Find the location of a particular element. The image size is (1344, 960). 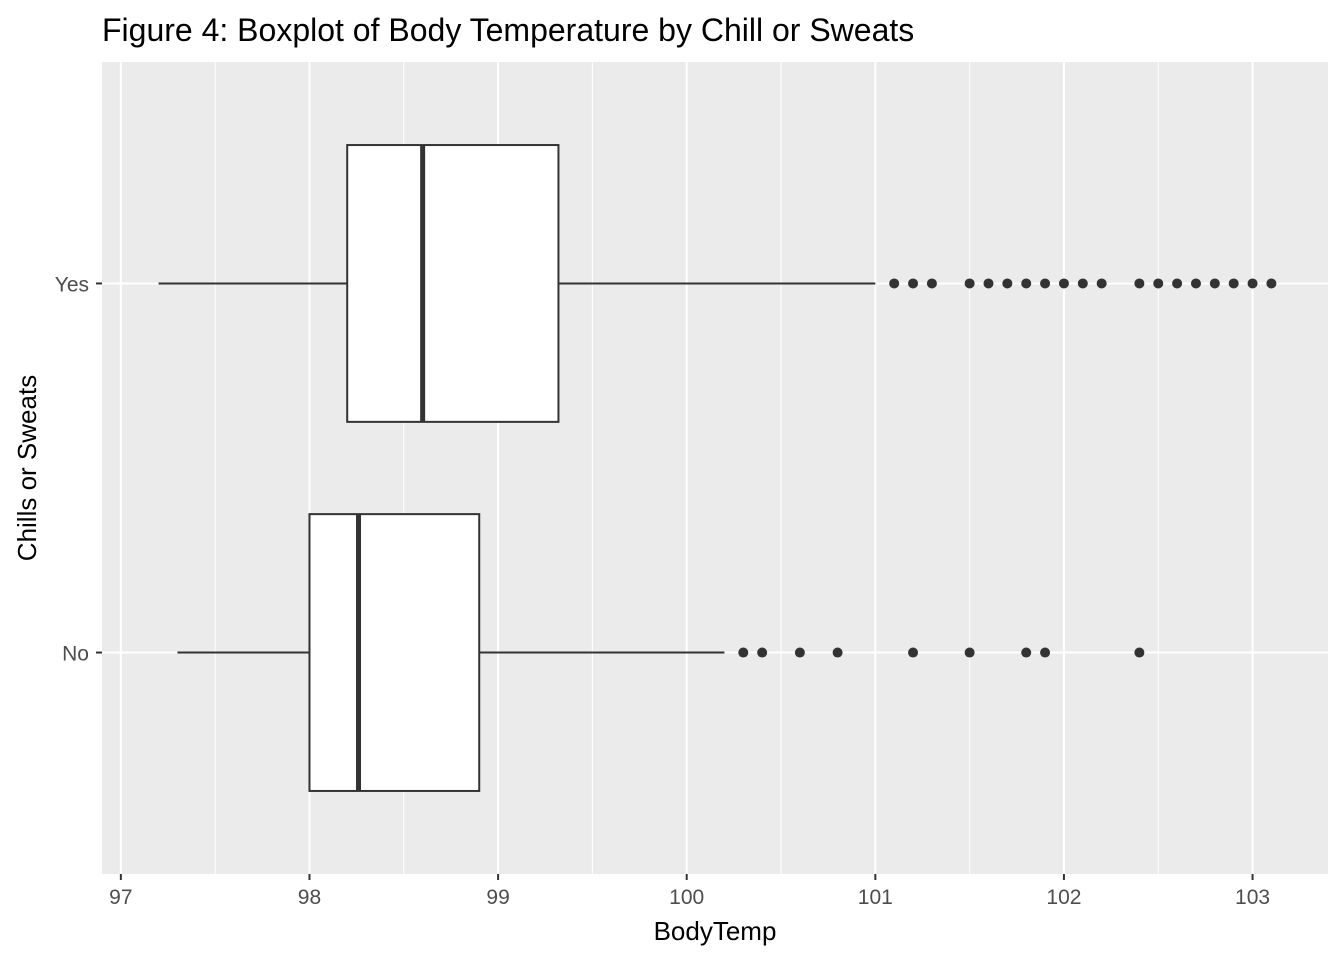

x-tick-label: 103 is located at coordinates (1252, 897).